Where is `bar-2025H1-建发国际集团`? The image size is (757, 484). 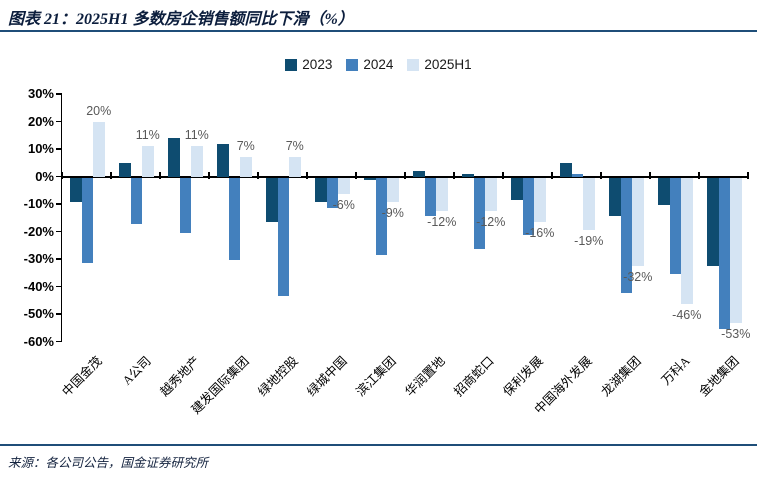
bar-2025H1-建发国际集团 is located at coordinates (246, 167).